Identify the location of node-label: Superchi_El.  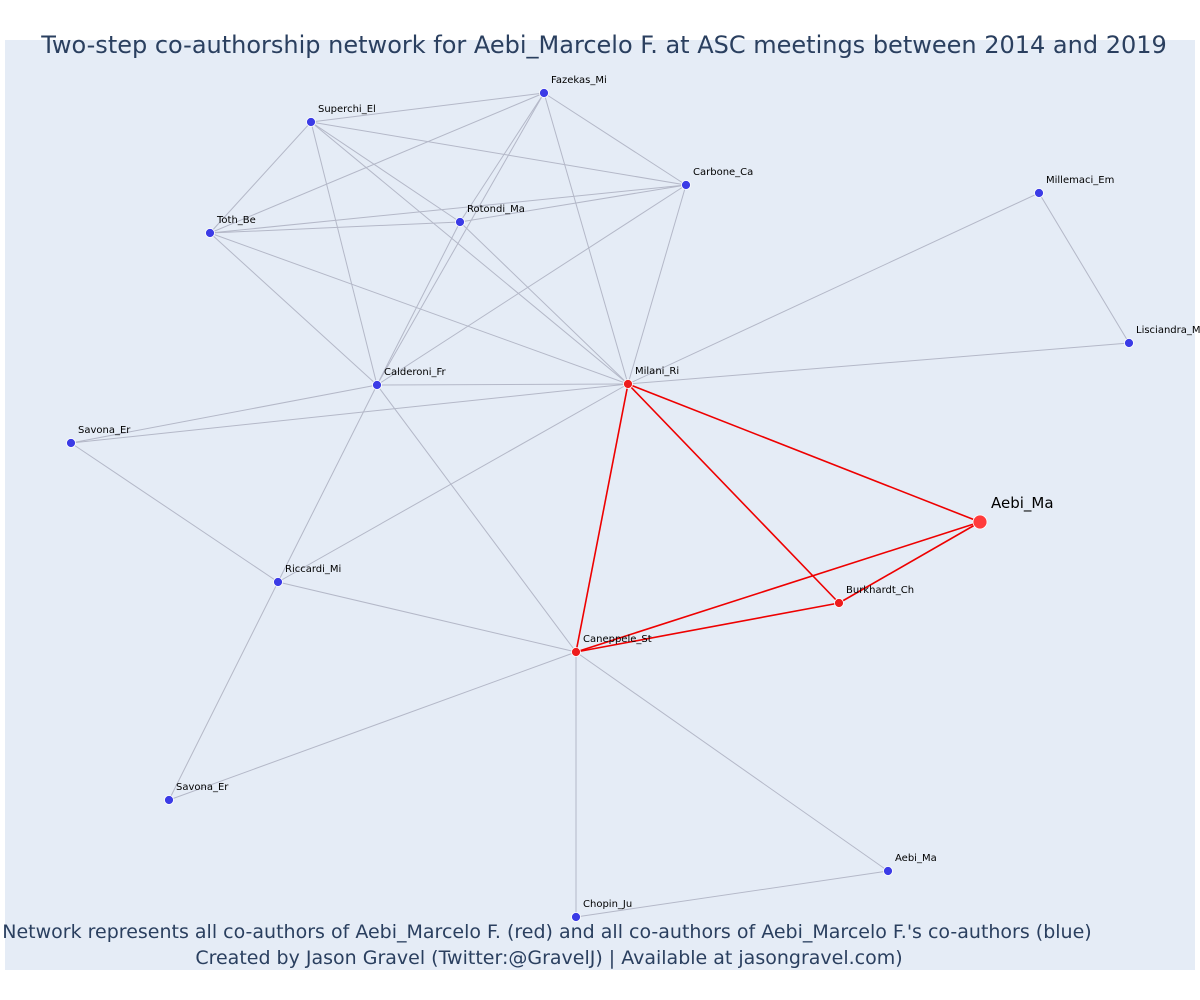
(347, 109).